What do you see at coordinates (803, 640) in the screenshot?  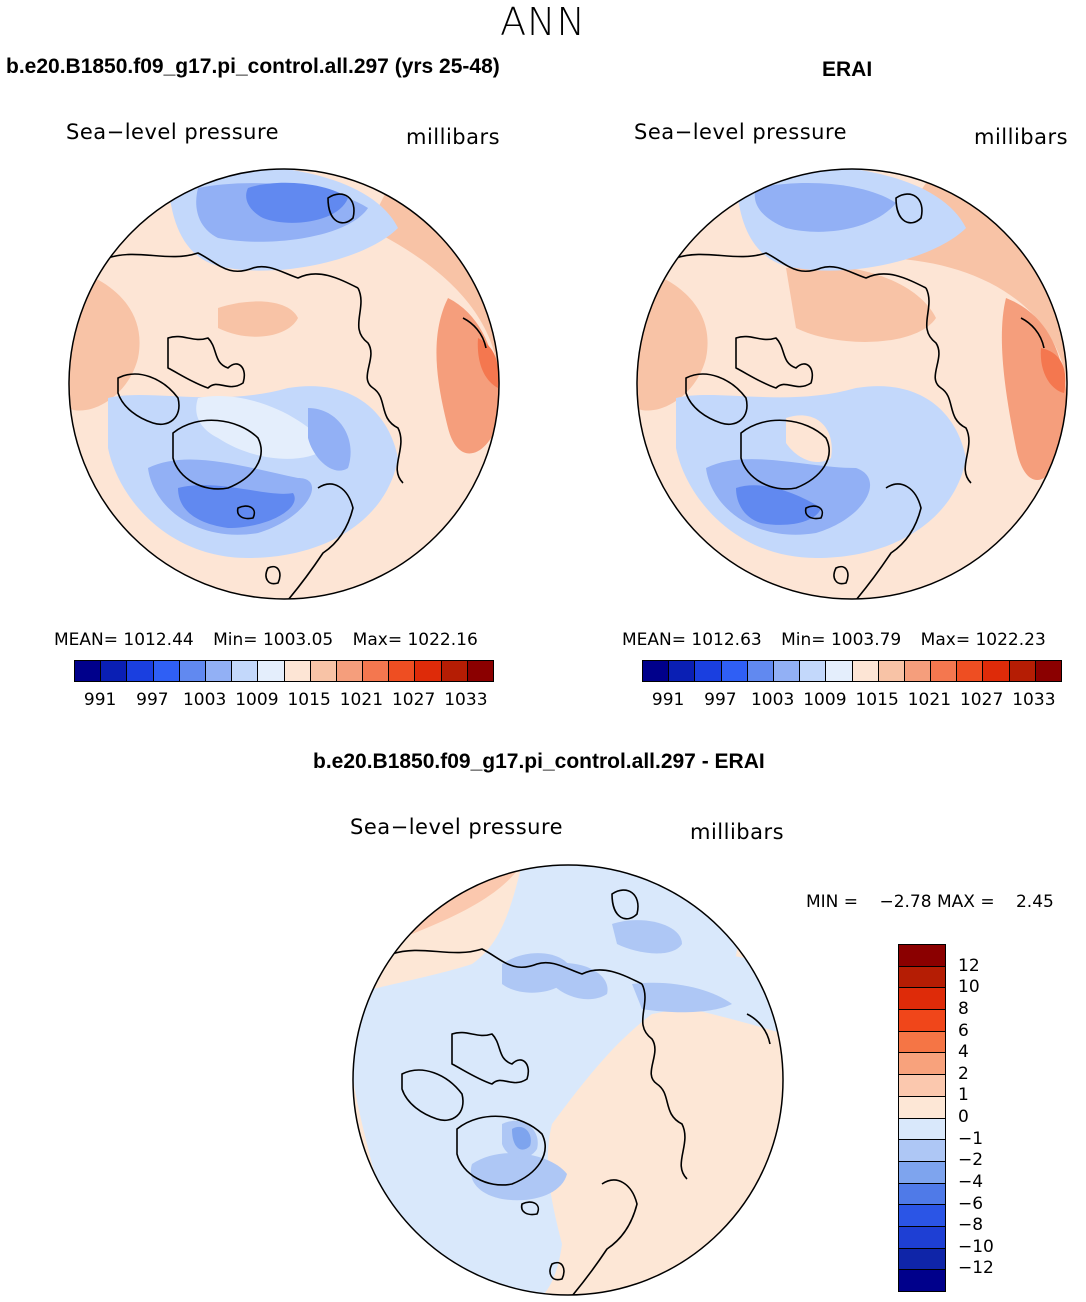 I see `panel2-min-label: Min=` at bounding box center [803, 640].